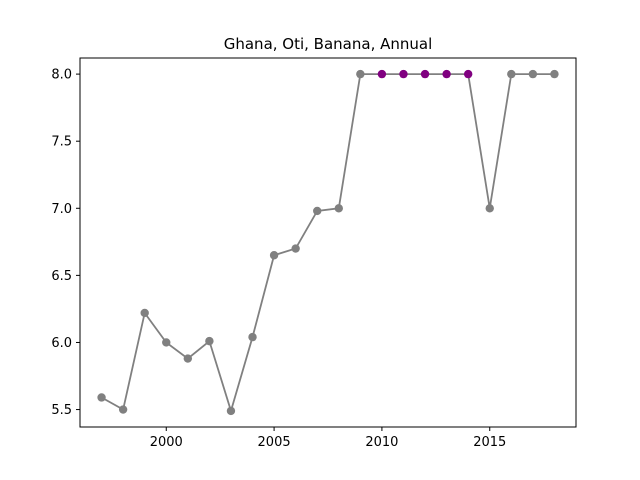  Describe the element at coordinates (61, 343) in the screenshot. I see `y-tick-label: 6.0` at that location.